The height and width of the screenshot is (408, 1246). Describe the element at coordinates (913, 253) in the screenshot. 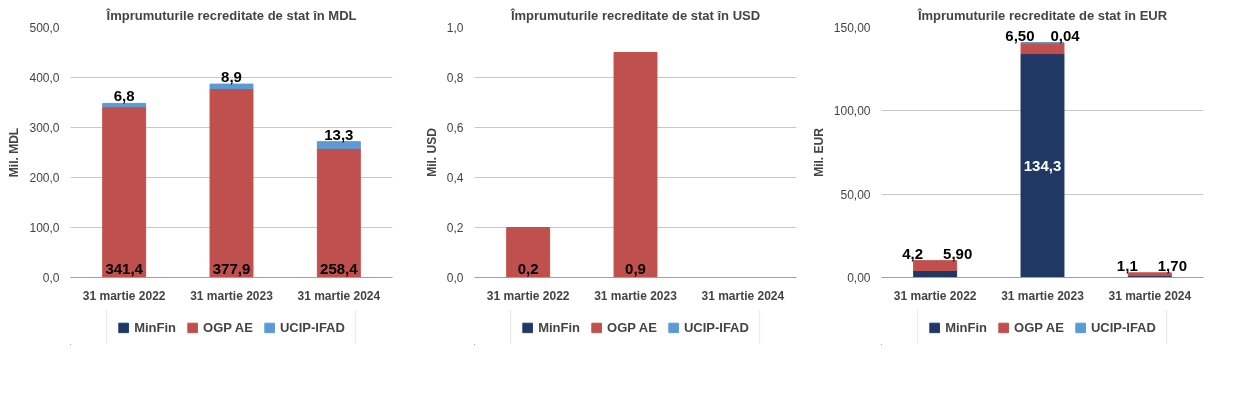

I see `data-label: 4,2` at that location.